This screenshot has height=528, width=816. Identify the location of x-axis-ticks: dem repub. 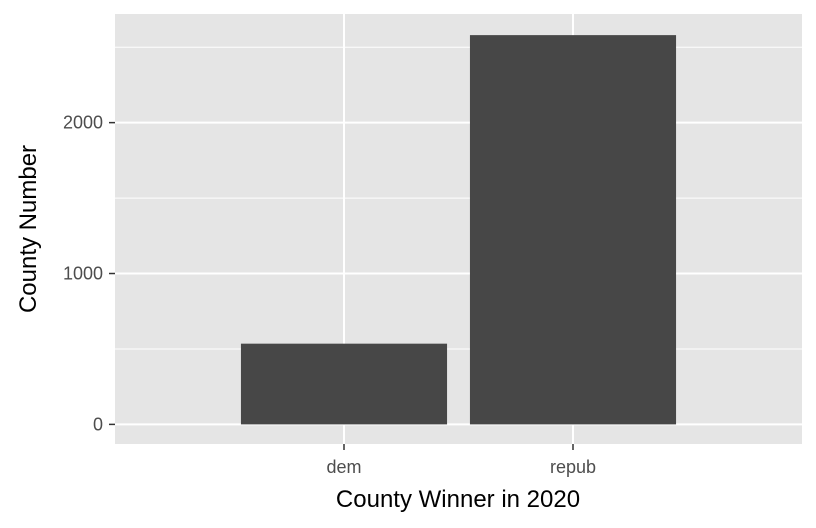
(461, 460).